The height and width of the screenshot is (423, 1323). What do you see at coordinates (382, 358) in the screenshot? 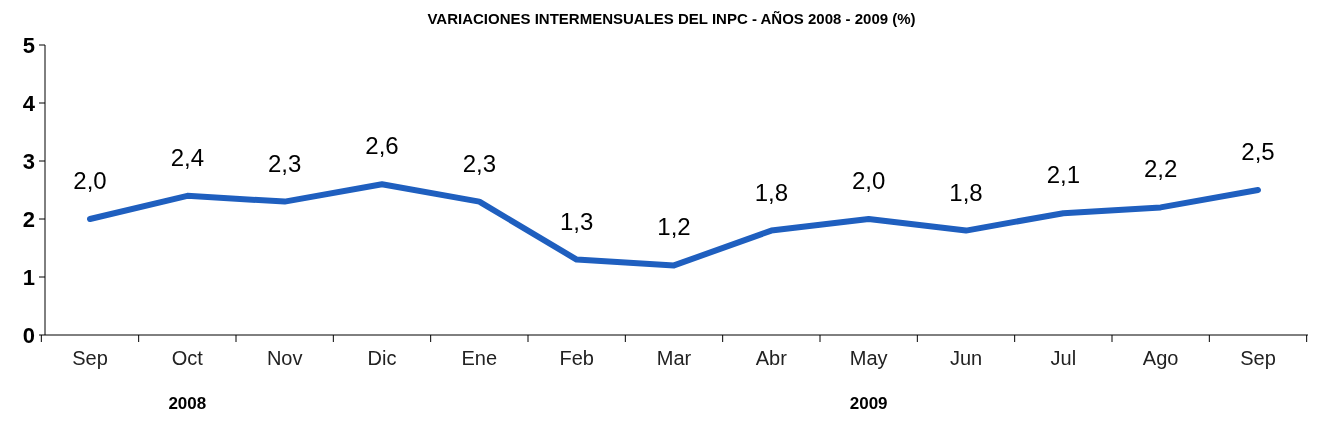
I see `x-tick-label: Dic` at bounding box center [382, 358].